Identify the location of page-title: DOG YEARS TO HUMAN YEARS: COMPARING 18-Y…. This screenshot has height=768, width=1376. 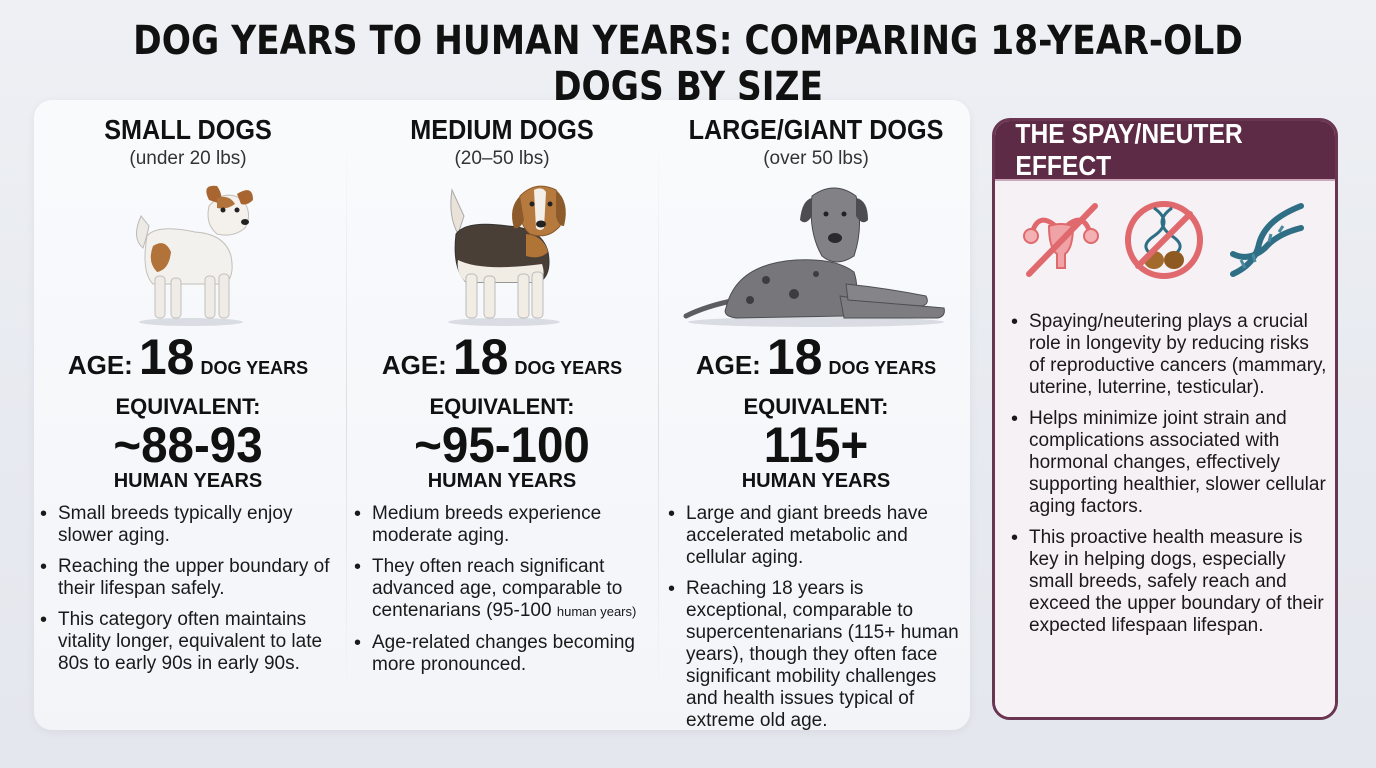
(688, 64).